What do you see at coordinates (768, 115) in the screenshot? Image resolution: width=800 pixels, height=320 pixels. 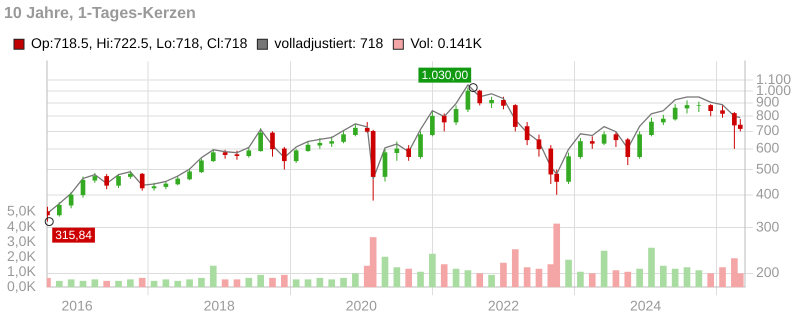 I see `y-tick-label: 800` at bounding box center [768, 115].